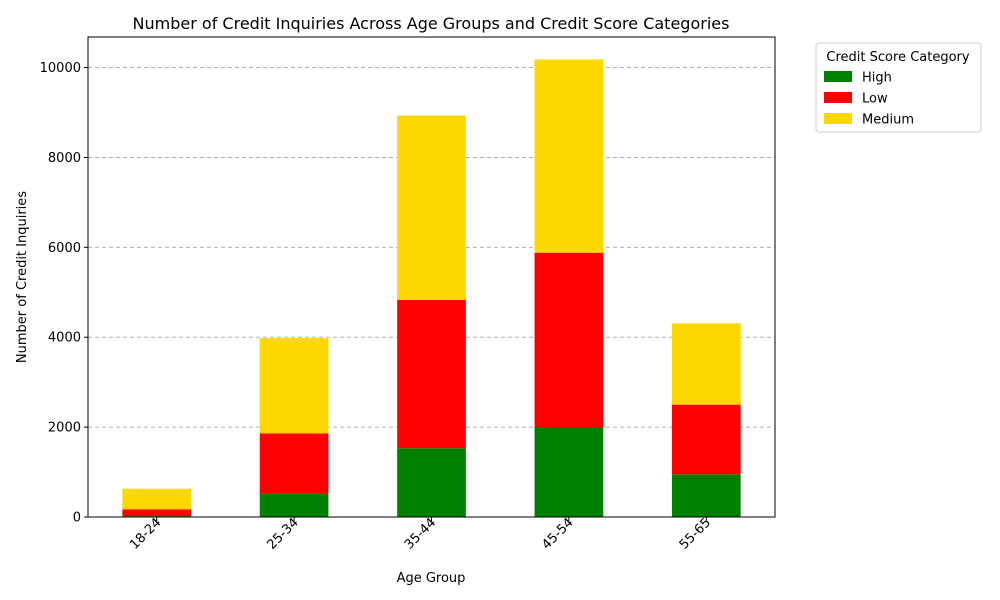 The height and width of the screenshot is (600, 1000). What do you see at coordinates (838, 97) in the screenshot?
I see `legend-swatch-low` at bounding box center [838, 97].